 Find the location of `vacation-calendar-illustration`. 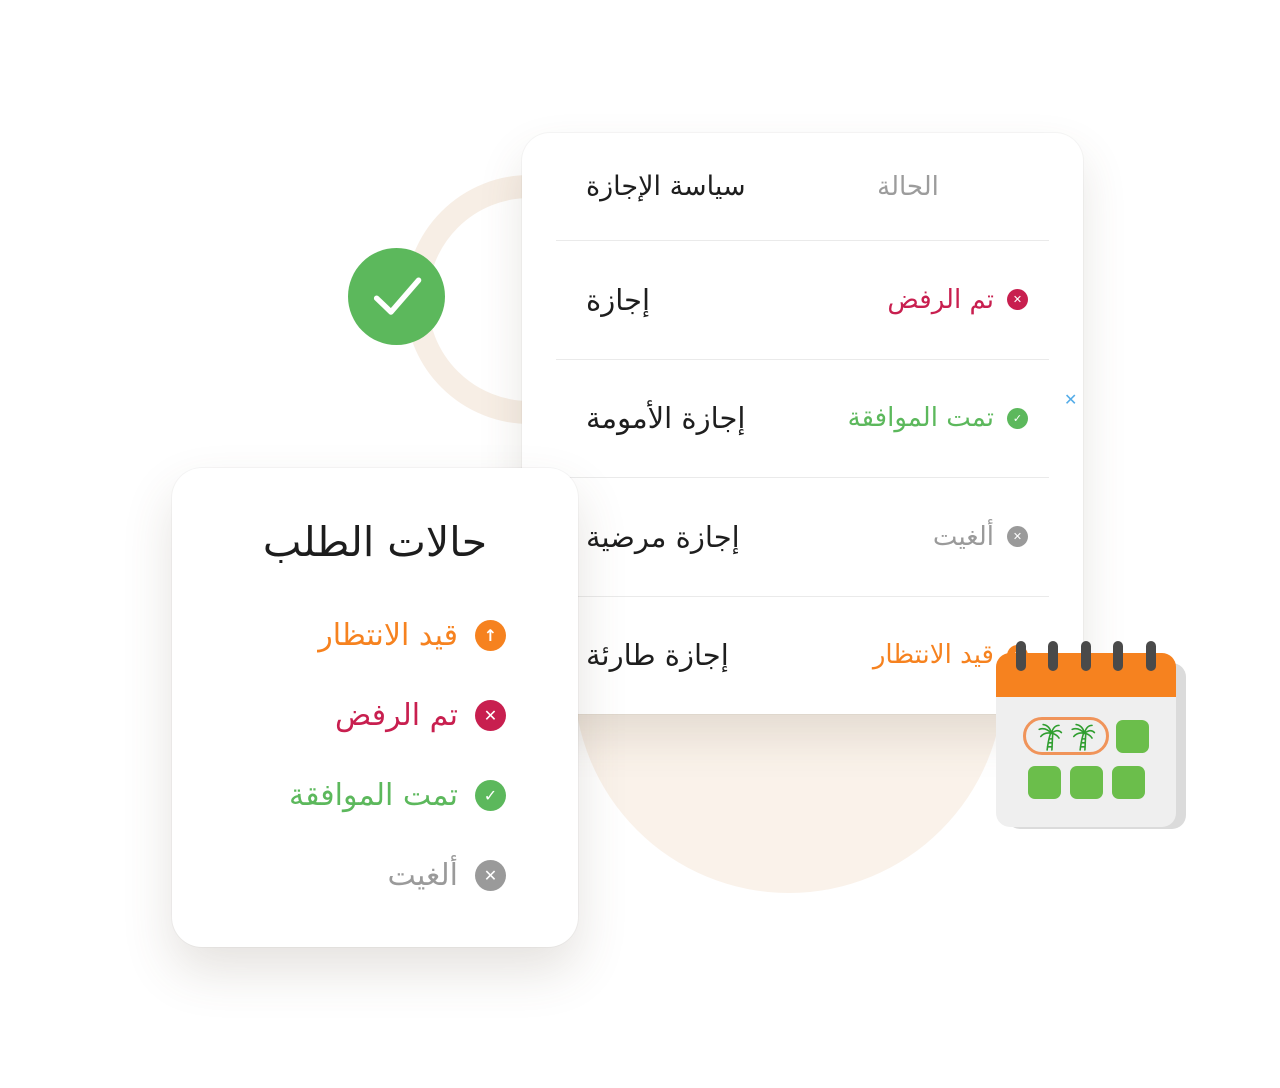

vacation-calendar-illustration is located at coordinates (1096, 741).